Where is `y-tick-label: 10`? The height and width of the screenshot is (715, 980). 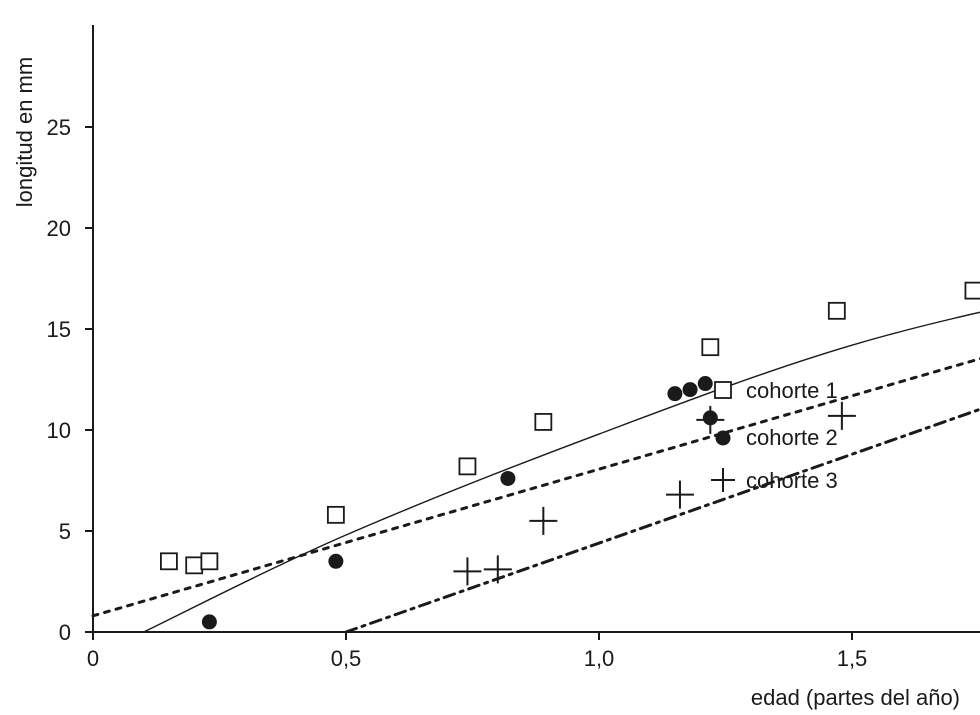 y-tick-label: 10 is located at coordinates (59, 430).